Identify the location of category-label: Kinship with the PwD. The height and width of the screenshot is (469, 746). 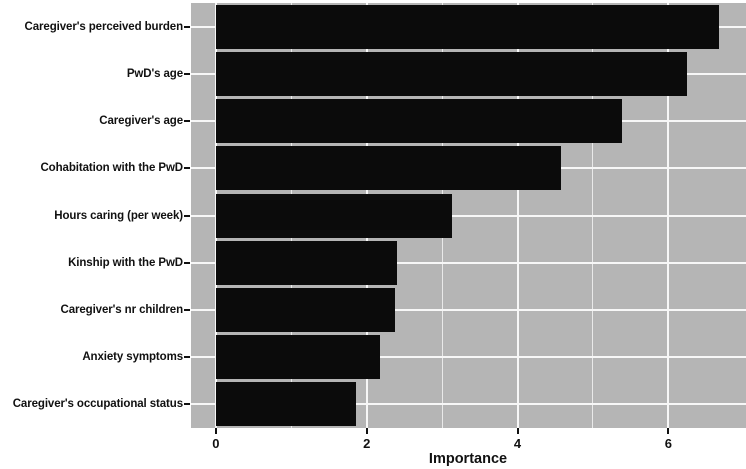
(125, 262).